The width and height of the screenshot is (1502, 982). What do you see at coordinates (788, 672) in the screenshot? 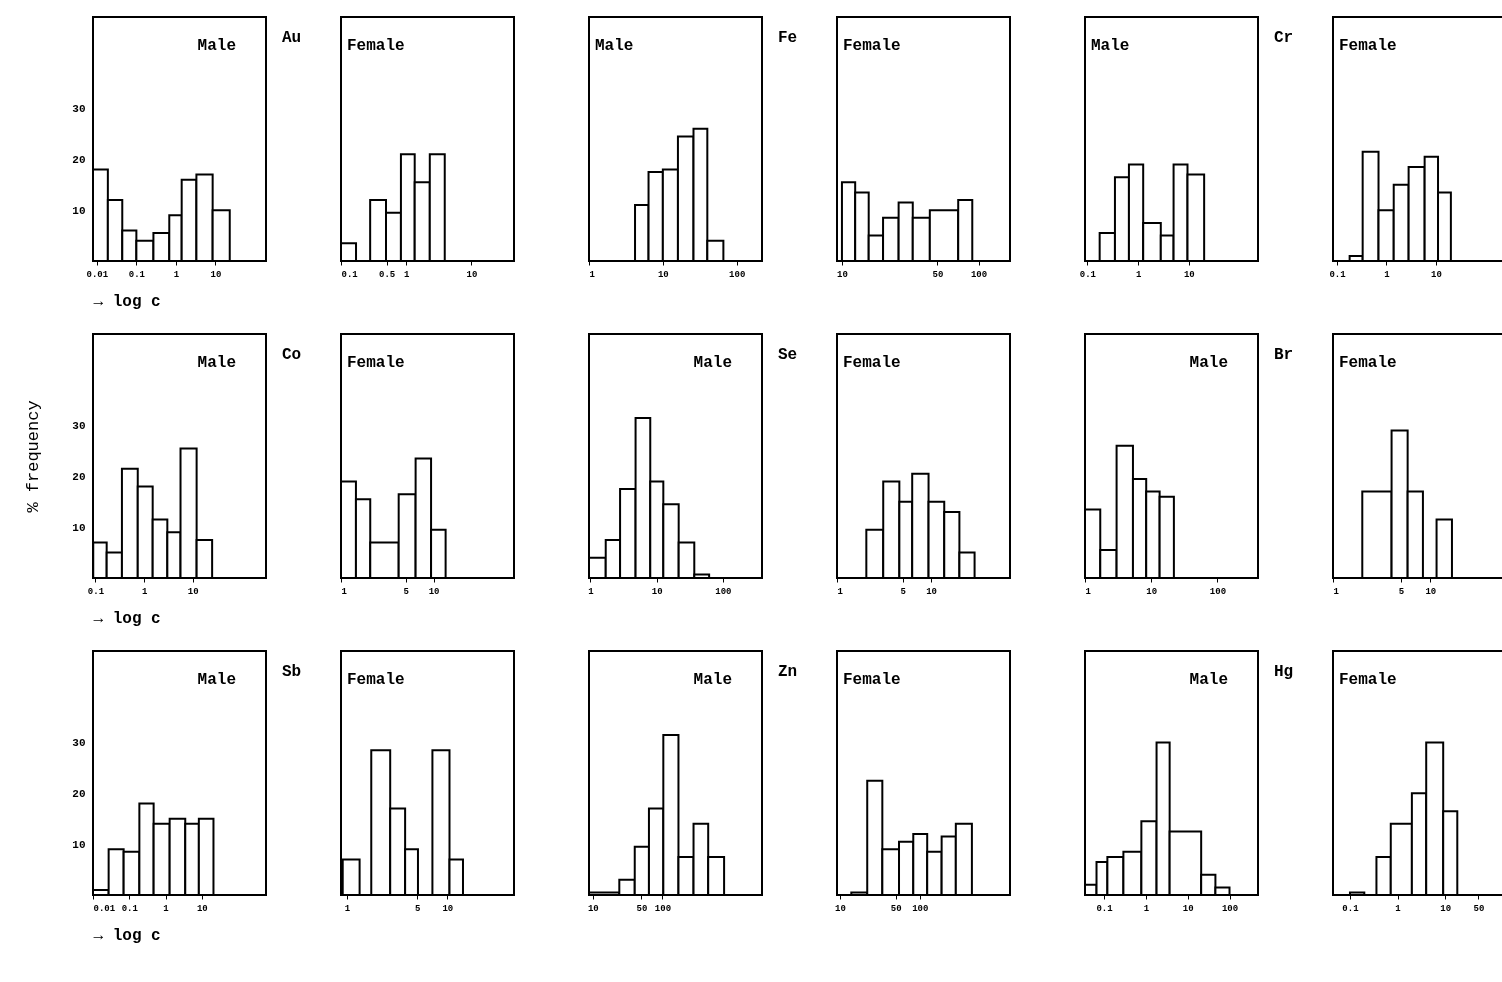
I see `text: Zn` at bounding box center [788, 672].